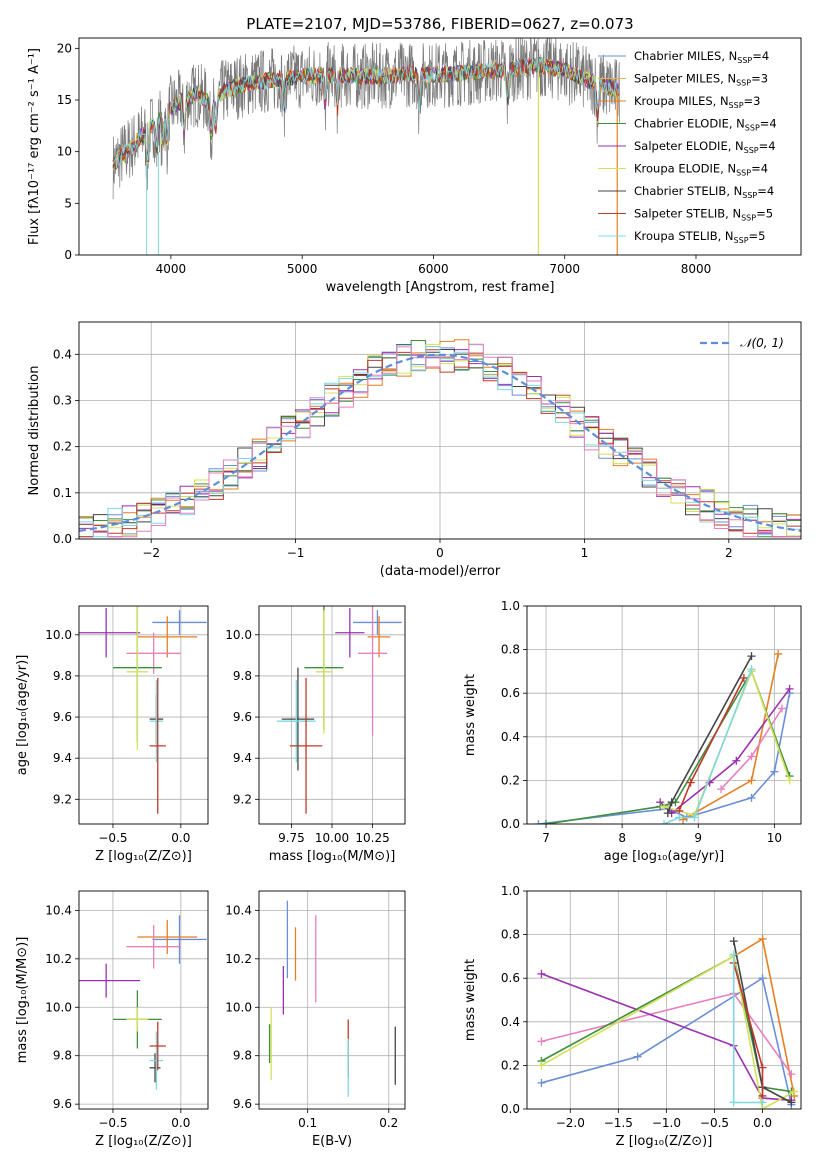  Describe the element at coordinates (618, 1123) in the screenshot. I see `x-tick-label: −1.5` at that location.